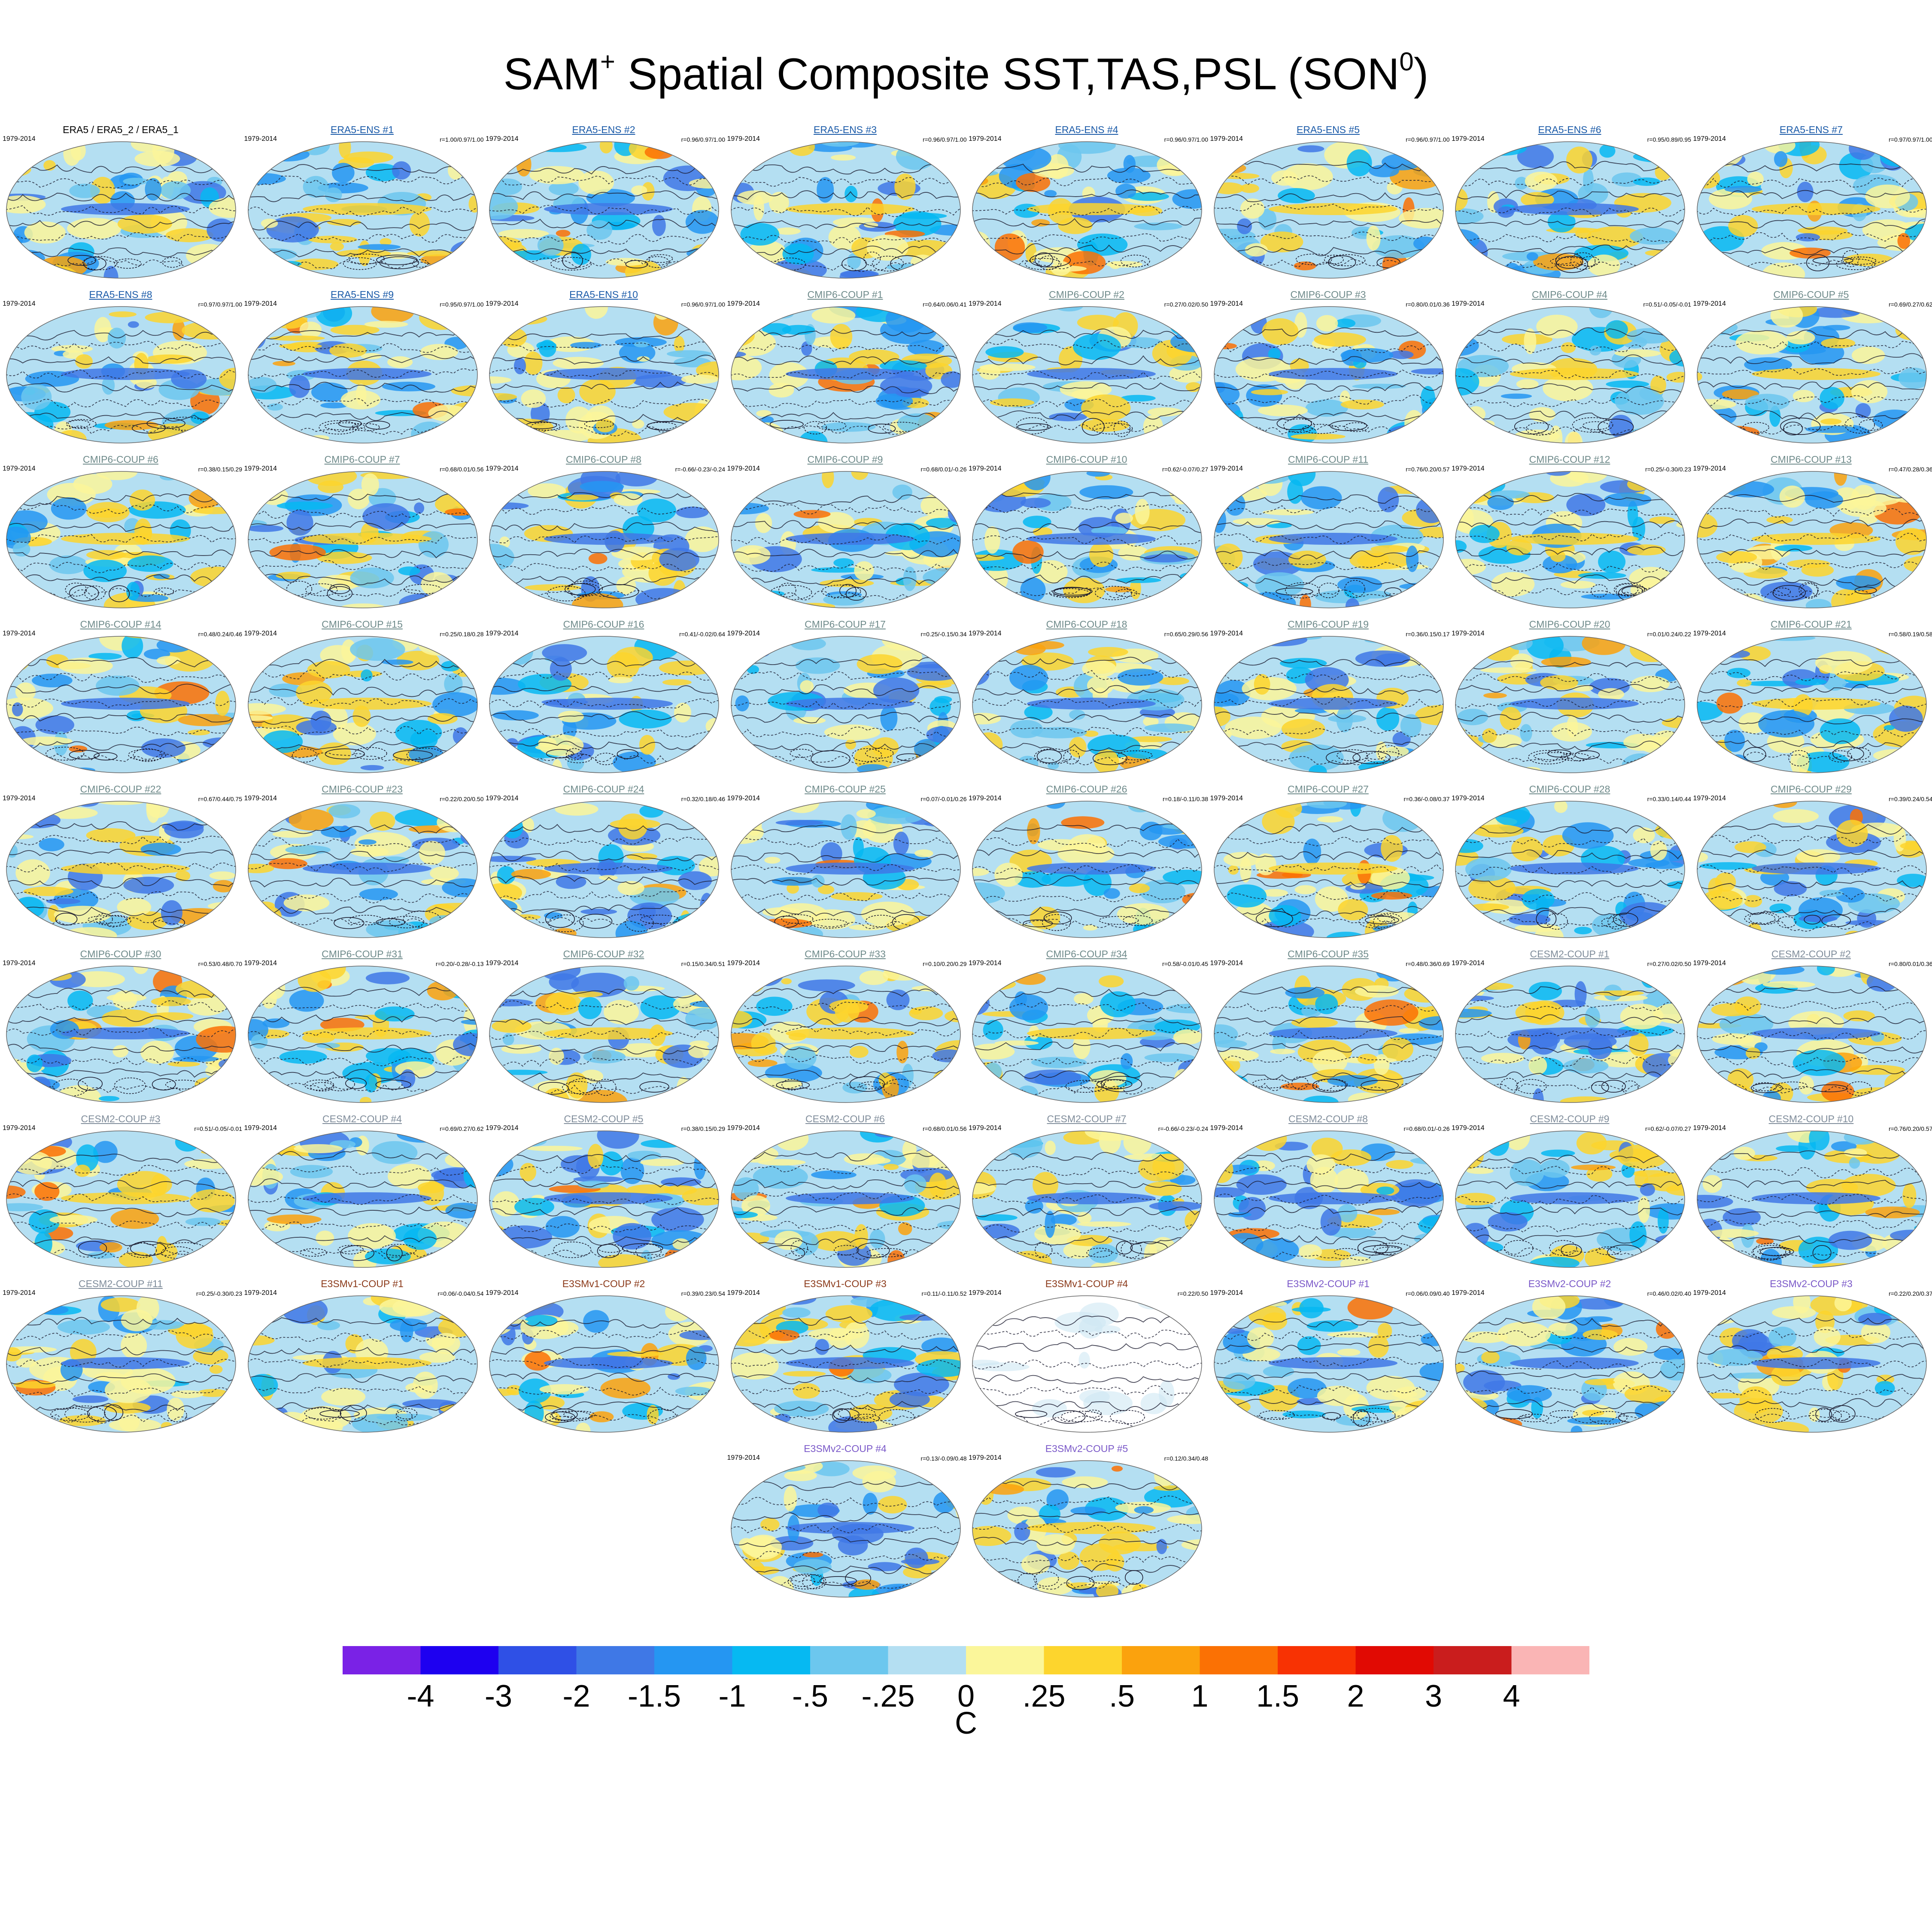 The width and height of the screenshot is (1932, 1932). Describe the element at coordinates (1569, 1283) in the screenshot. I see `panel-title: E3SMv2-COUP #2` at that location.